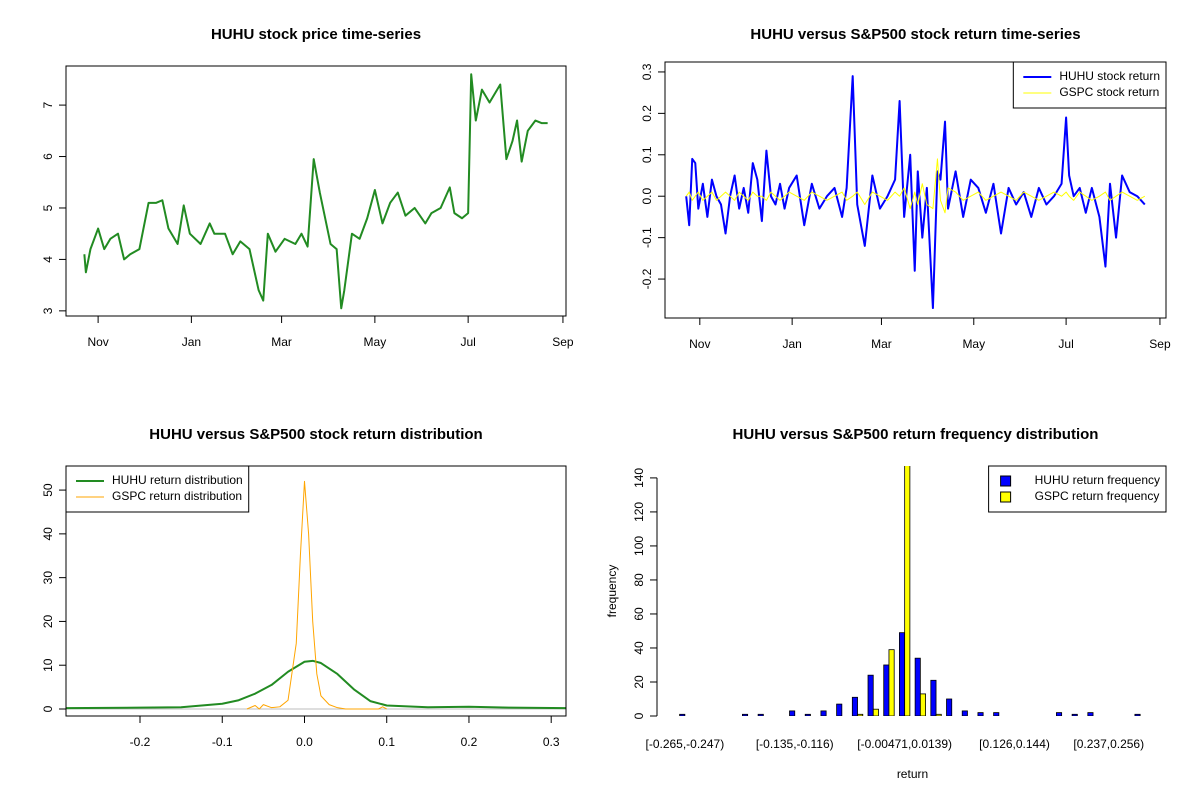 The width and height of the screenshot is (1200, 800). I want to click on y-tick-label: 30, so click(48, 578).